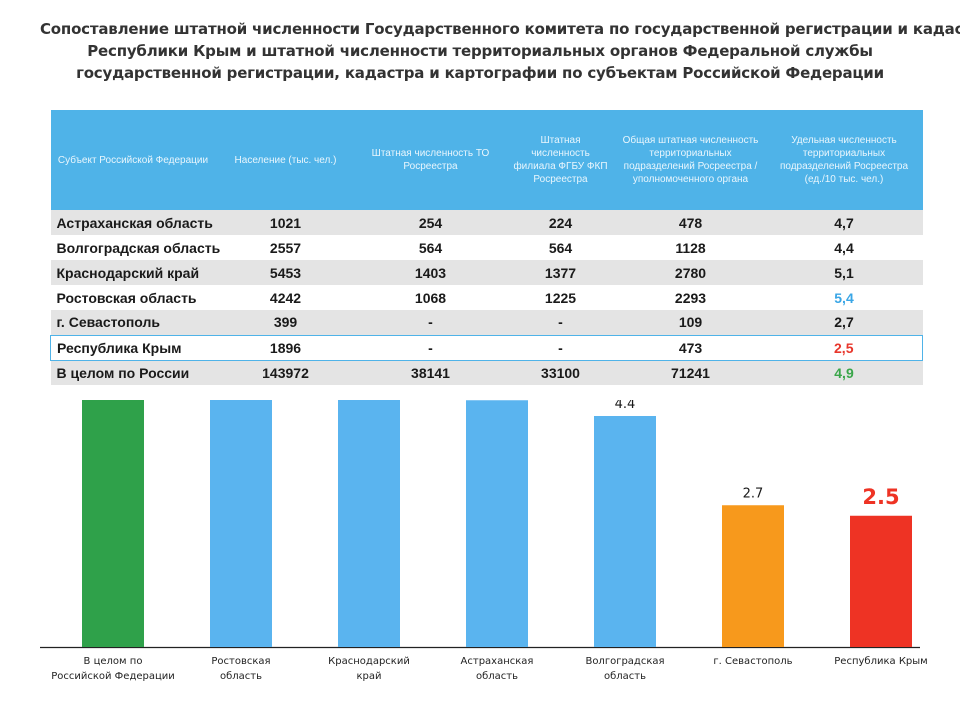 This screenshot has width=960, height=720. What do you see at coordinates (752, 661) in the screenshot?
I see `category-label: г. Севастополь` at bounding box center [752, 661].